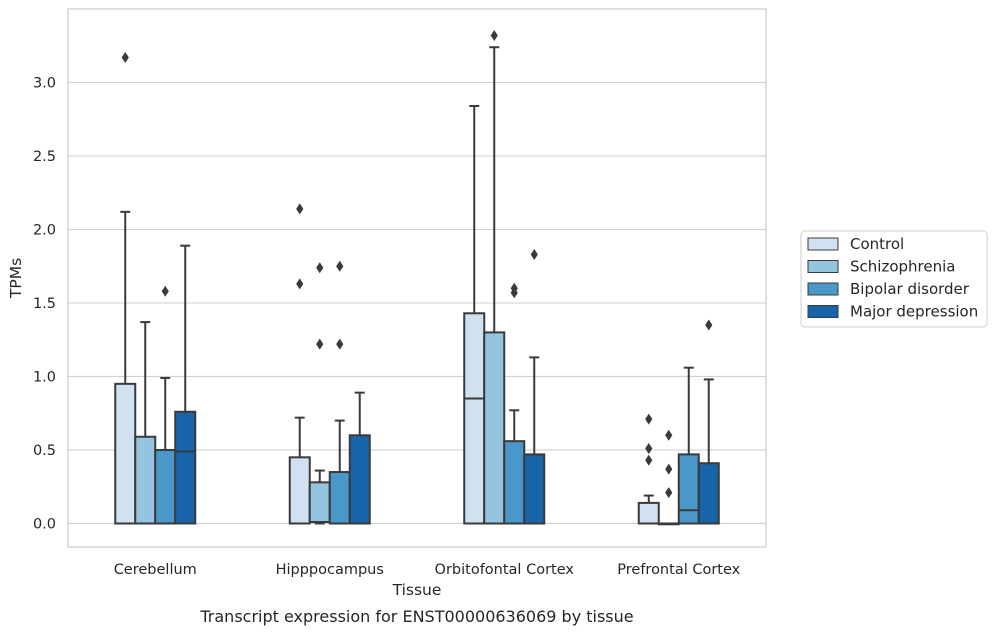 This screenshot has height=634, width=997. Describe the element at coordinates (44, 524) in the screenshot. I see `y-tick-label: 0.0` at that location.